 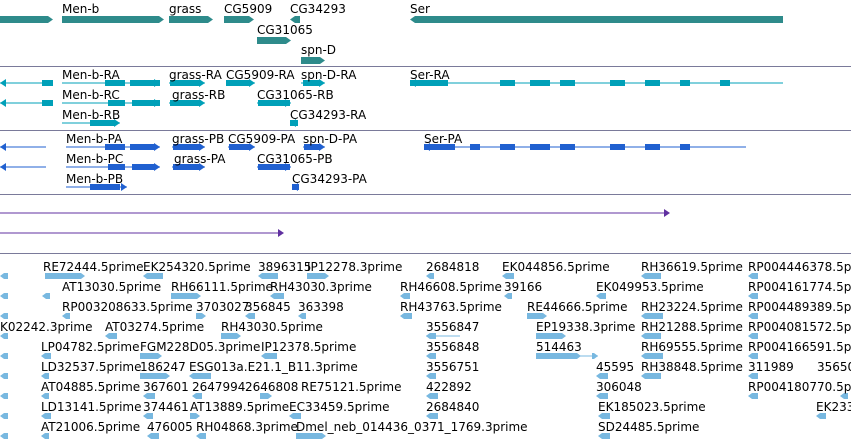 I want to click on transcript-label: Men-b-RB, so click(x=91, y=115).